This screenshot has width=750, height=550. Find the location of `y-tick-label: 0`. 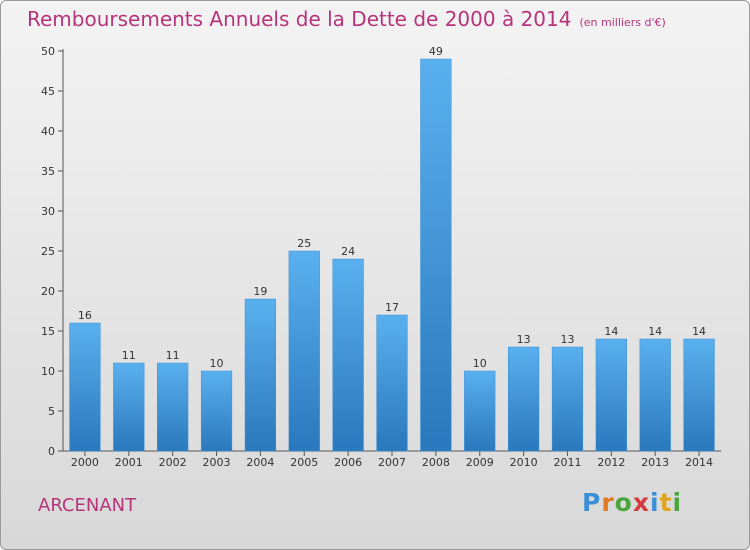

y-tick-label: 0 is located at coordinates (51, 451).